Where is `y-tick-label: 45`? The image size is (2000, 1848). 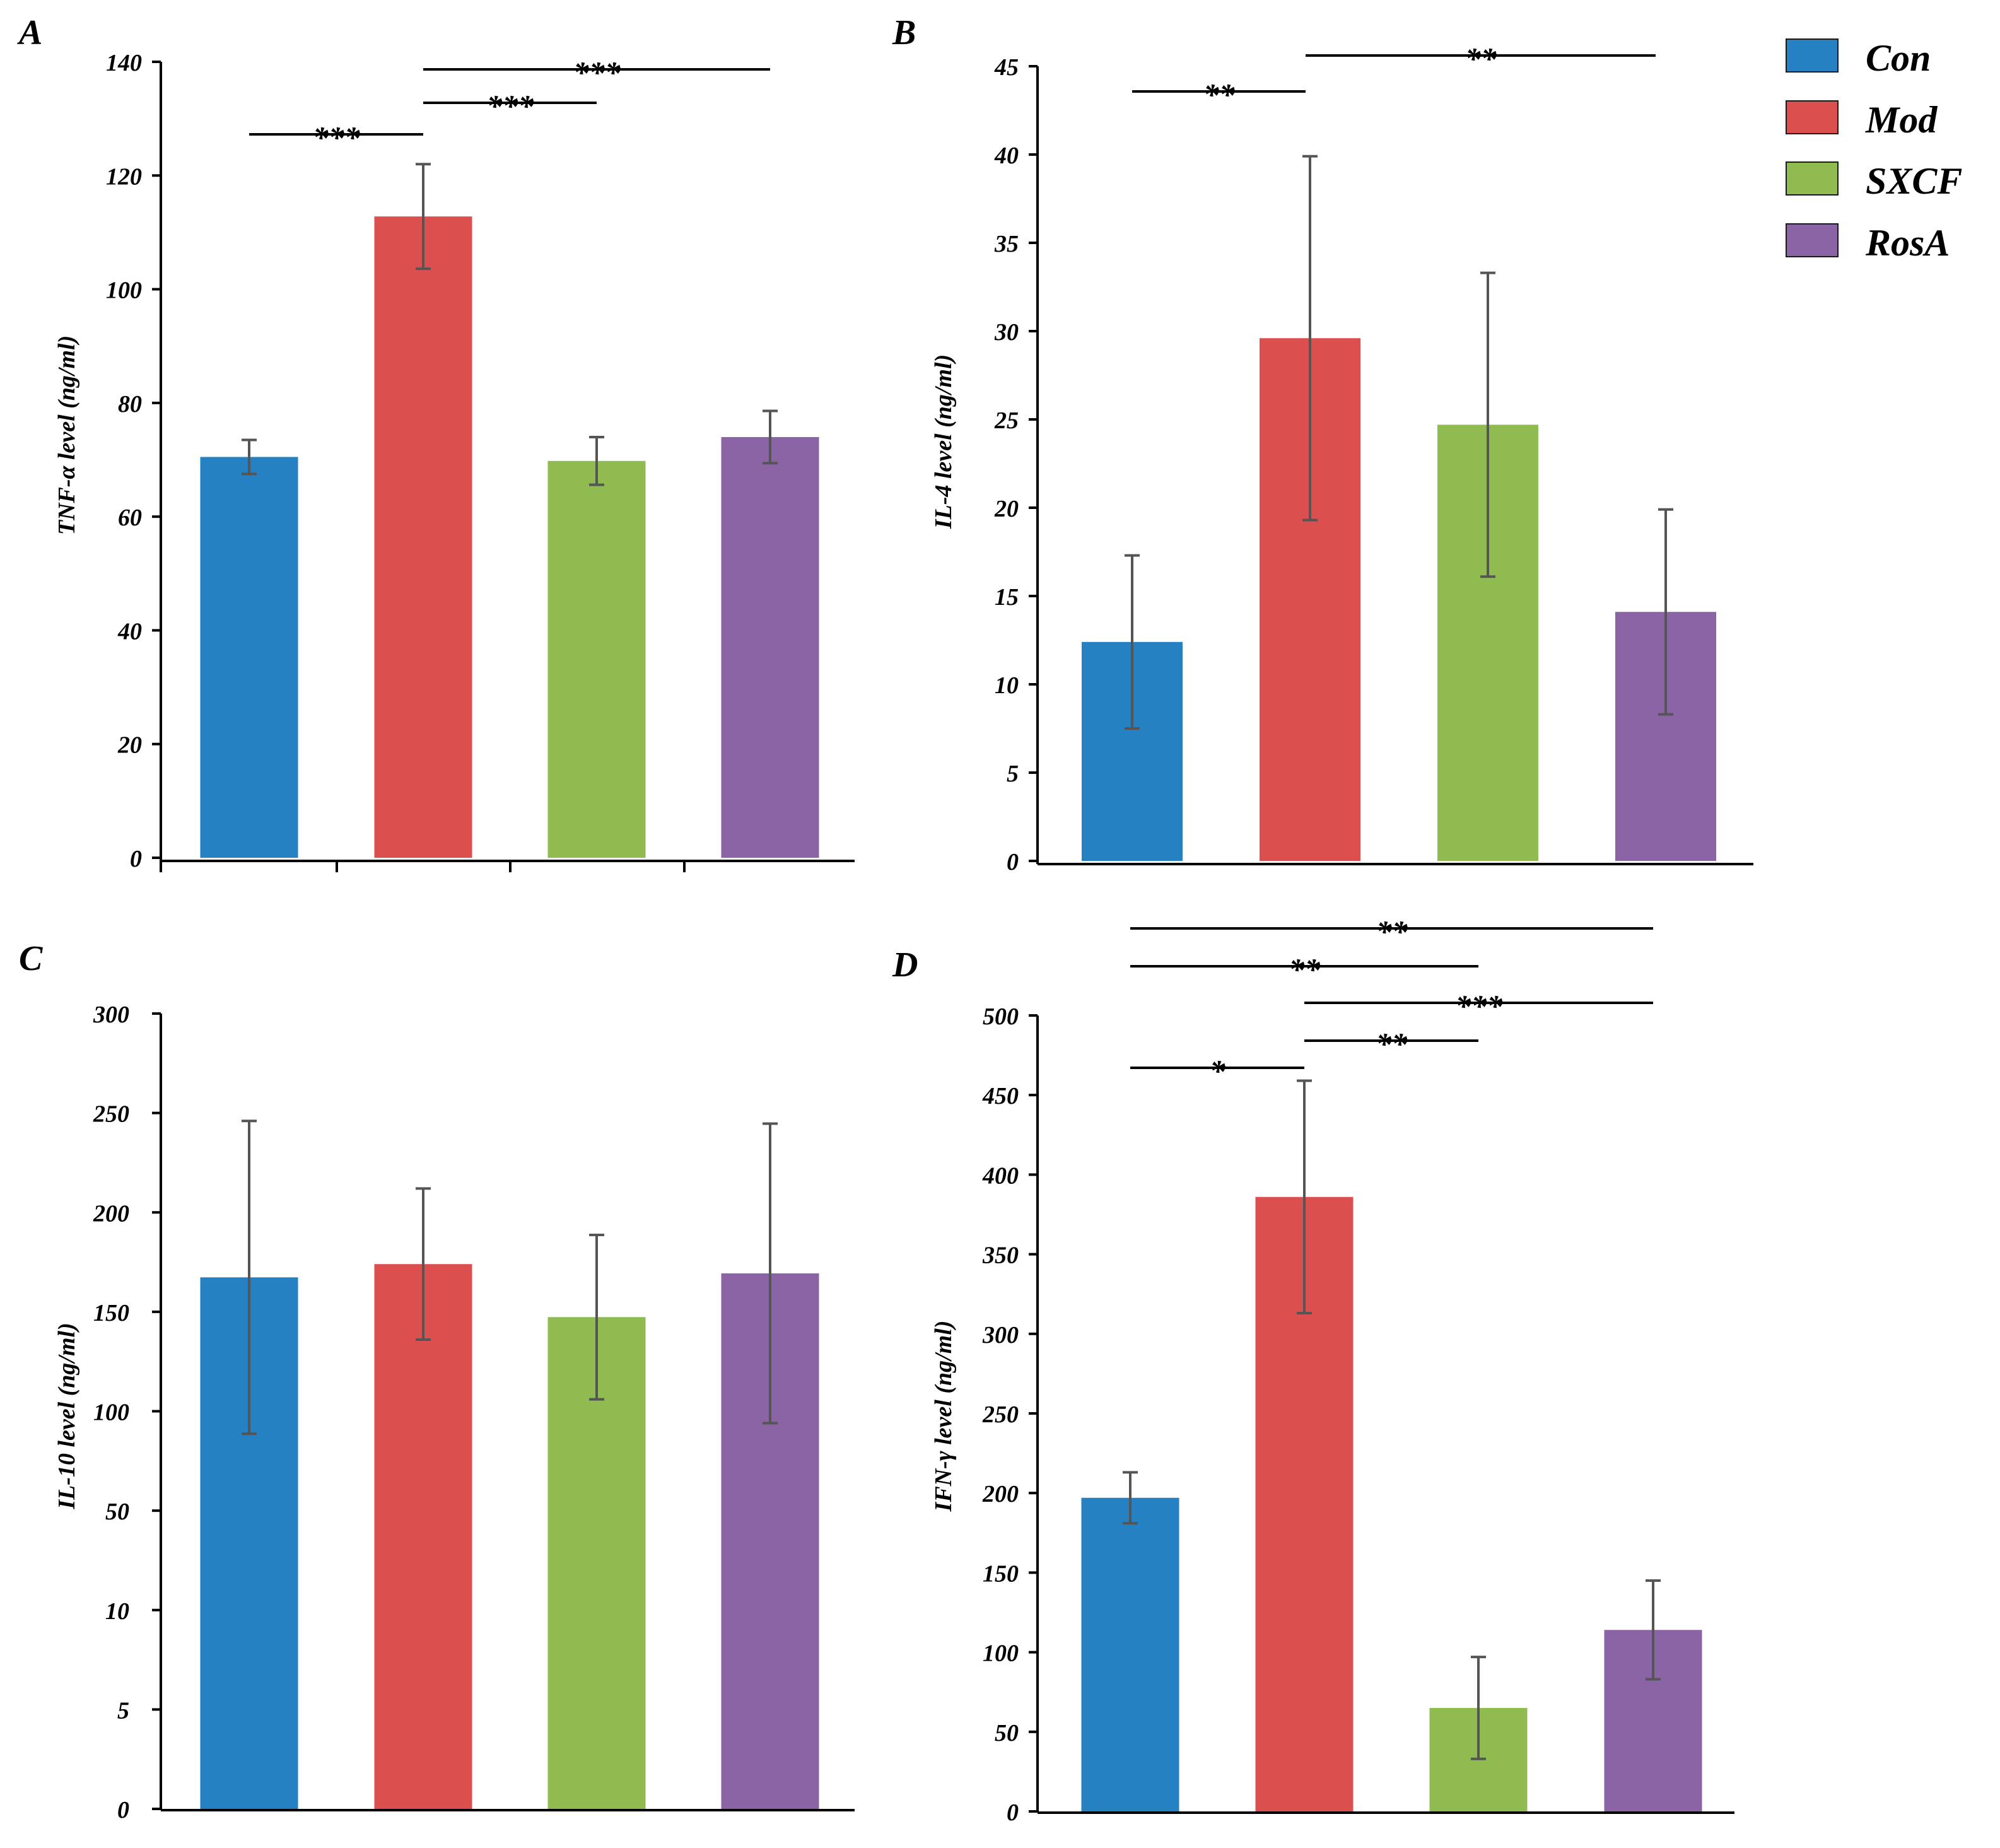
y-tick-label: 45 is located at coordinates (1006, 67).